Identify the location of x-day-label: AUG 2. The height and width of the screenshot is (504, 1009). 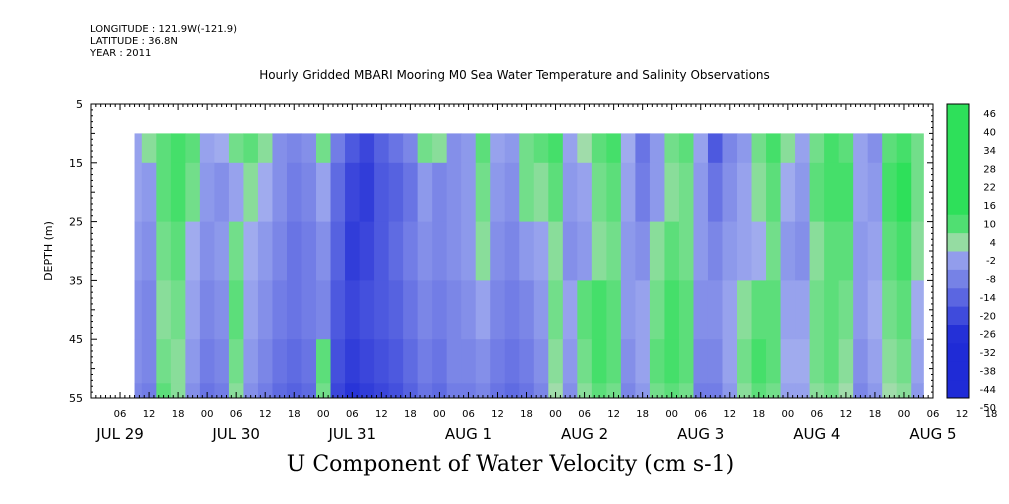
(584, 434).